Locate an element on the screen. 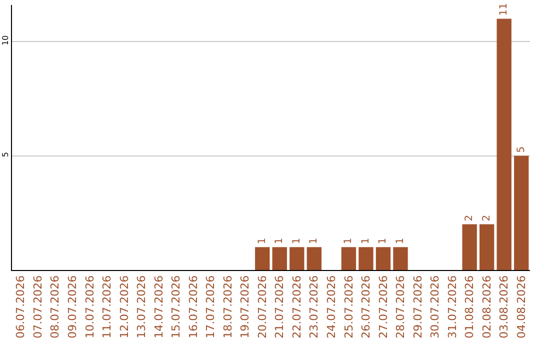 Image resolution: width=540 pixels, height=340 pixels. x-tick-label: 07.07.2026 is located at coordinates (37, 306).